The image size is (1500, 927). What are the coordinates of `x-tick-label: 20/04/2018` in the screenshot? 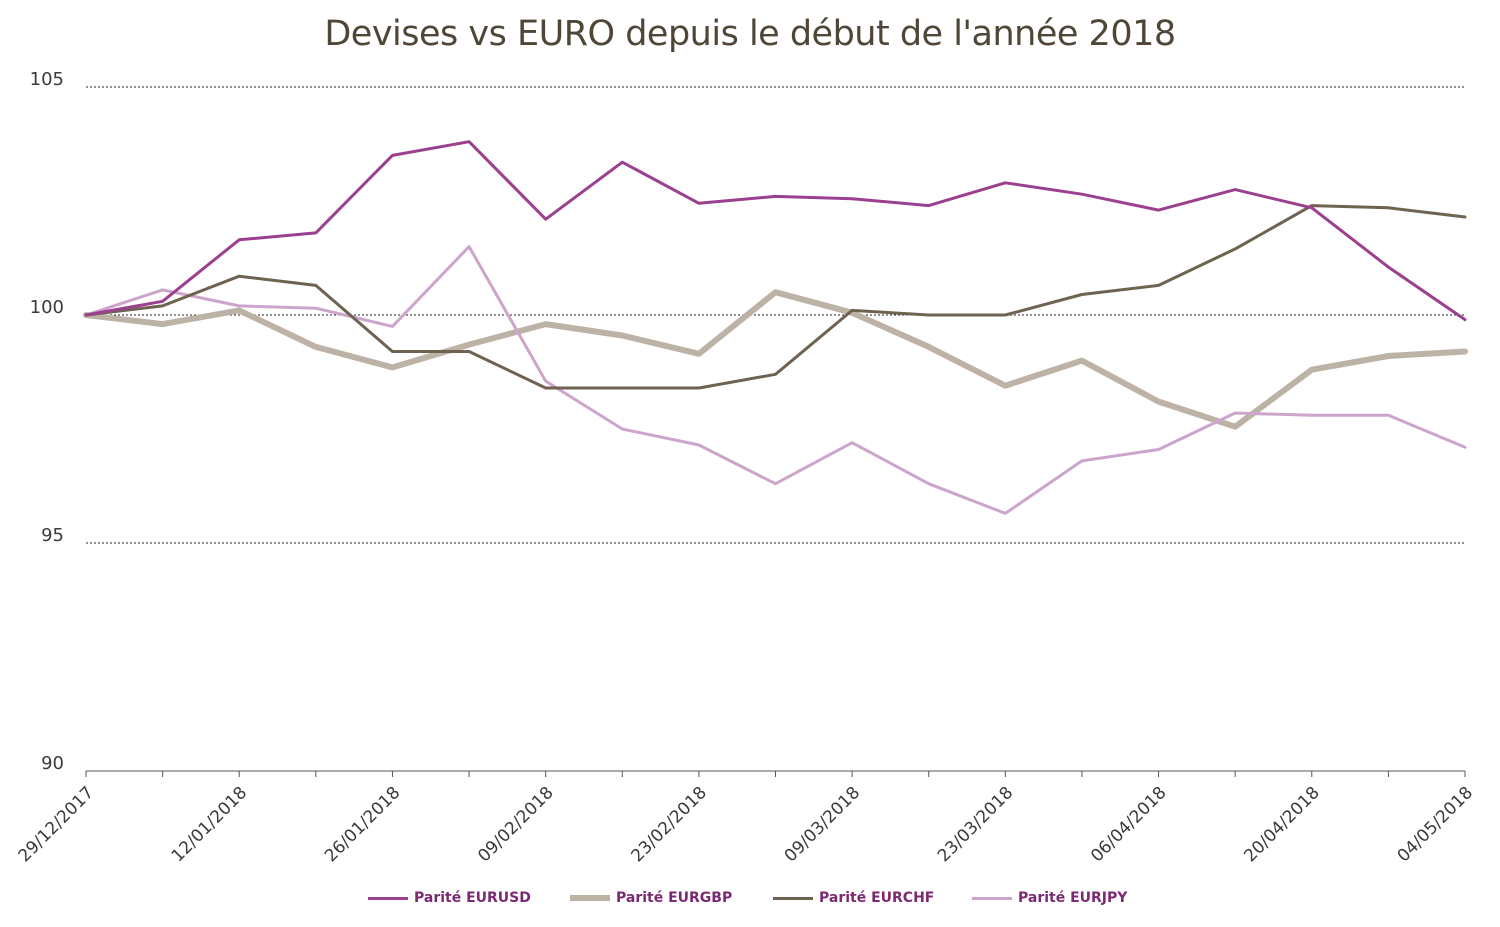 It's located at (1281, 824).